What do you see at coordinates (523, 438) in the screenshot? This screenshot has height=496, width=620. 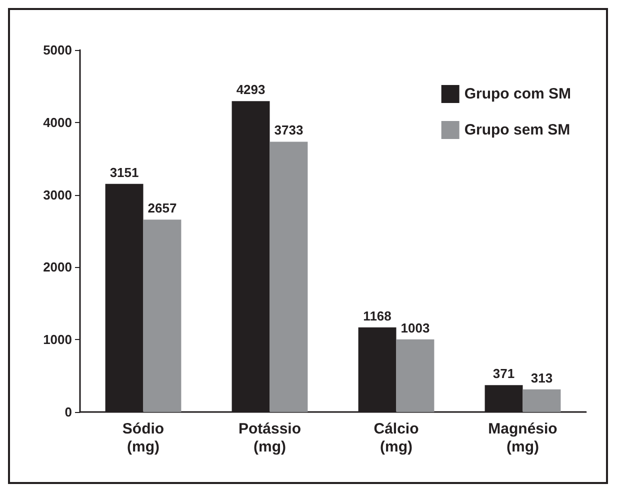 I see `x-tick-label: Magnésio (mg)` at bounding box center [523, 438].